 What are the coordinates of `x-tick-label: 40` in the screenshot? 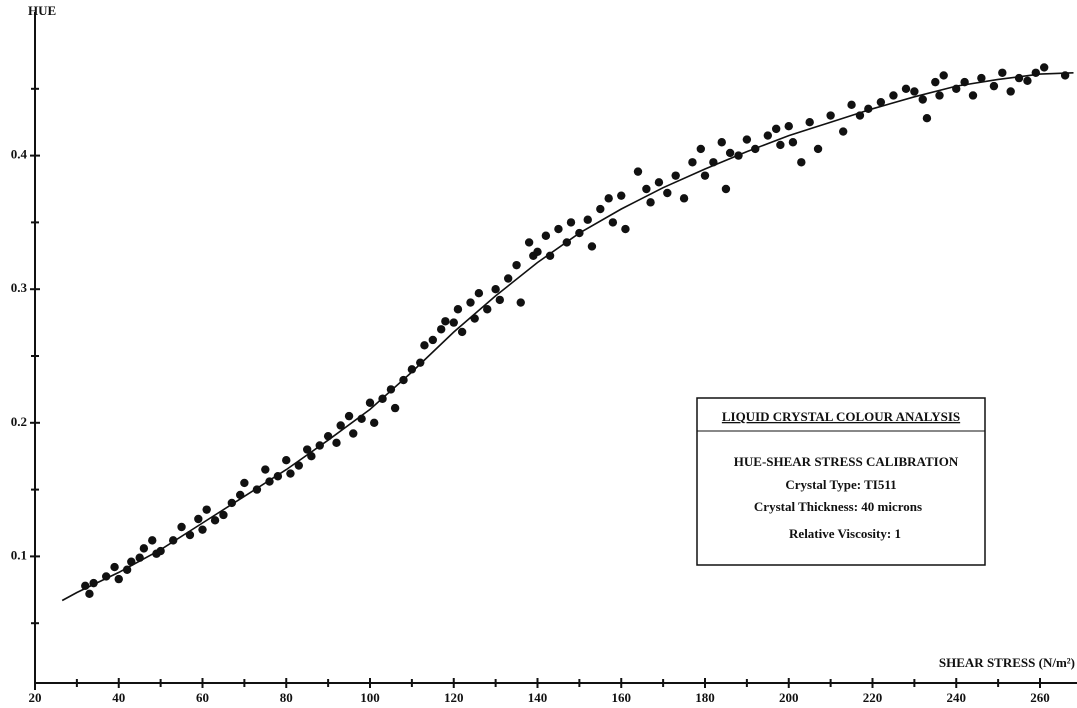 It's located at (118, 697).